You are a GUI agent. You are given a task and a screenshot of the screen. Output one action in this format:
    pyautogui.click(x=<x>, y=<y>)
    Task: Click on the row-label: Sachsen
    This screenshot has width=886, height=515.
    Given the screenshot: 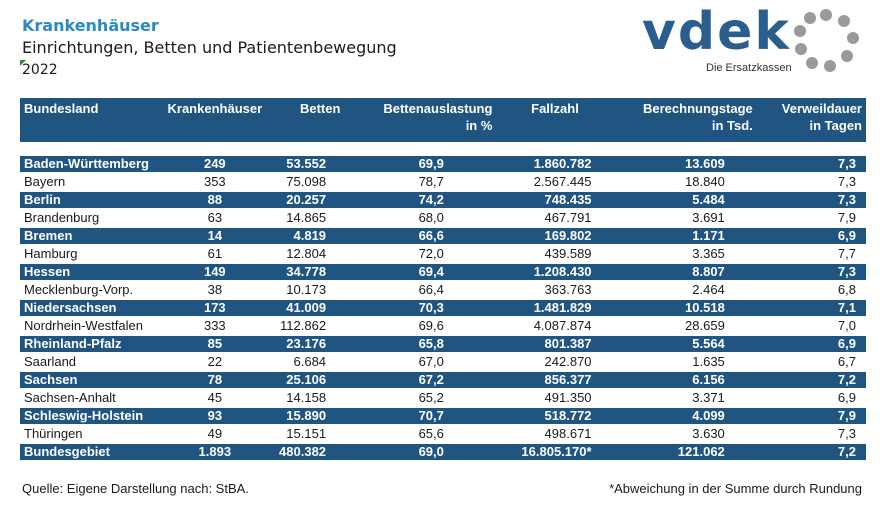 What is the action you would take?
    pyautogui.click(x=88, y=380)
    